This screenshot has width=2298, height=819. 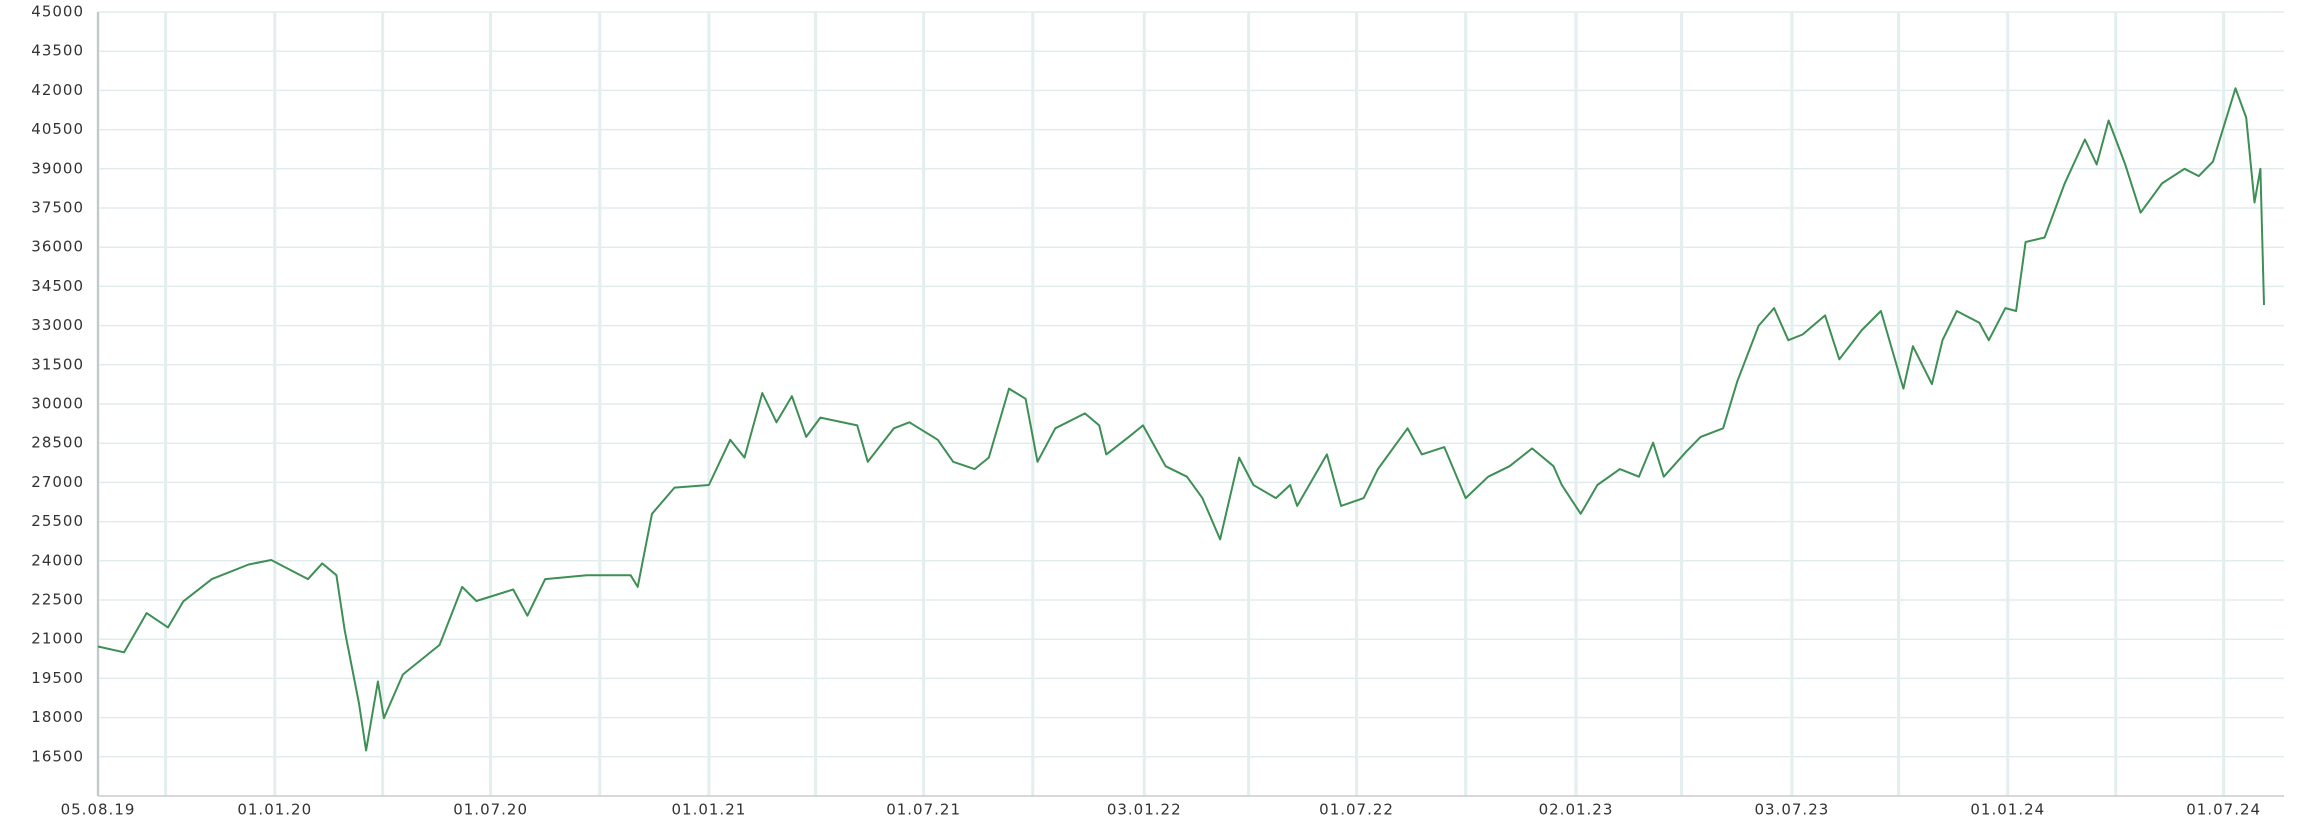 I want to click on y-tick-label: 30000, so click(x=57, y=404).